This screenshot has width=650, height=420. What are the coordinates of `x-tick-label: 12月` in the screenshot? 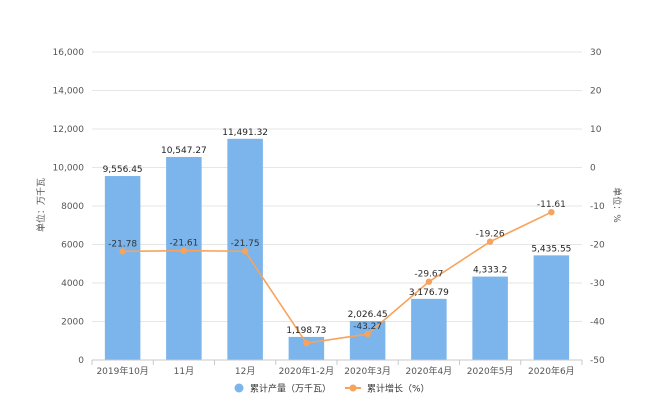 It's located at (245, 371).